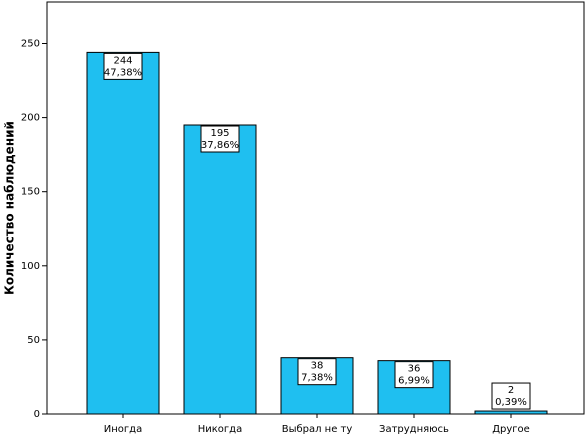 Image resolution: width=588 pixels, height=434 pixels. I want to click on data-label: 2, so click(511, 390).